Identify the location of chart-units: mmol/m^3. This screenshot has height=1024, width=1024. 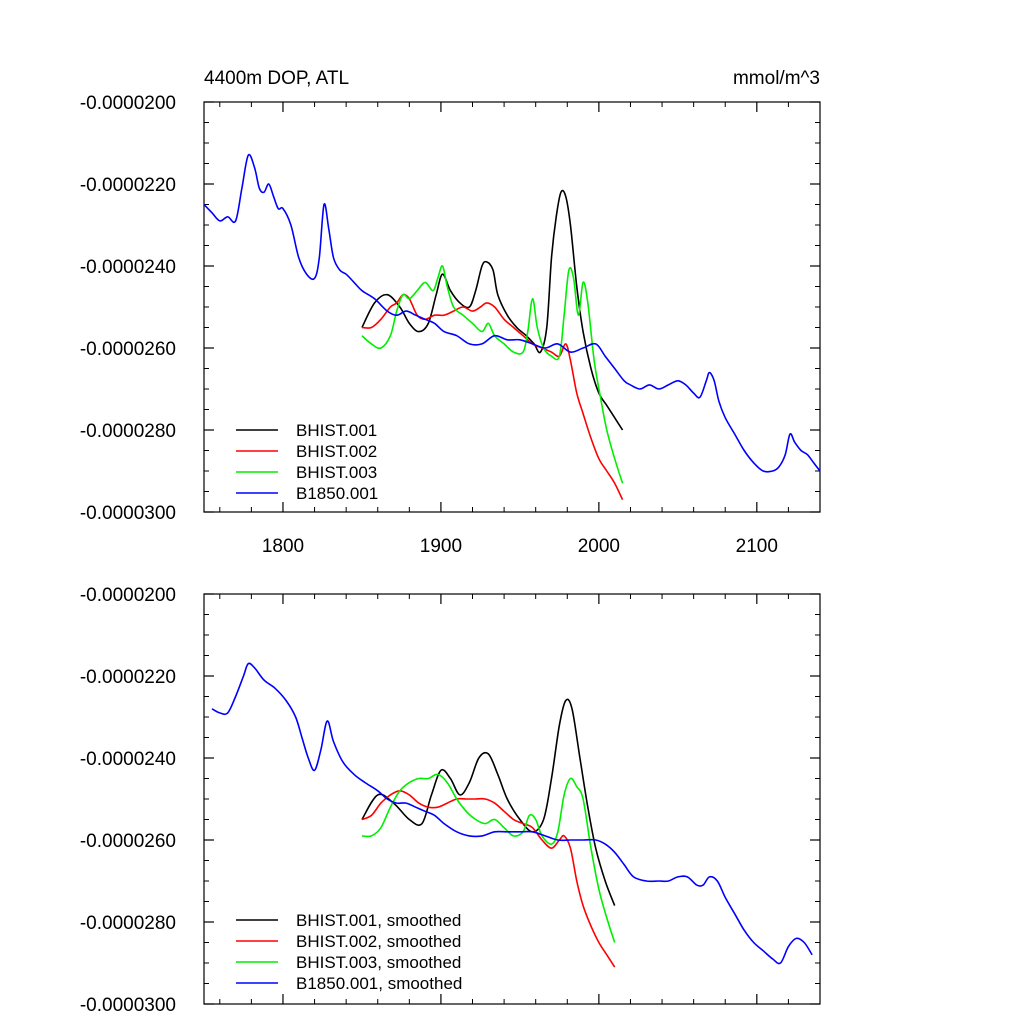
(776, 78).